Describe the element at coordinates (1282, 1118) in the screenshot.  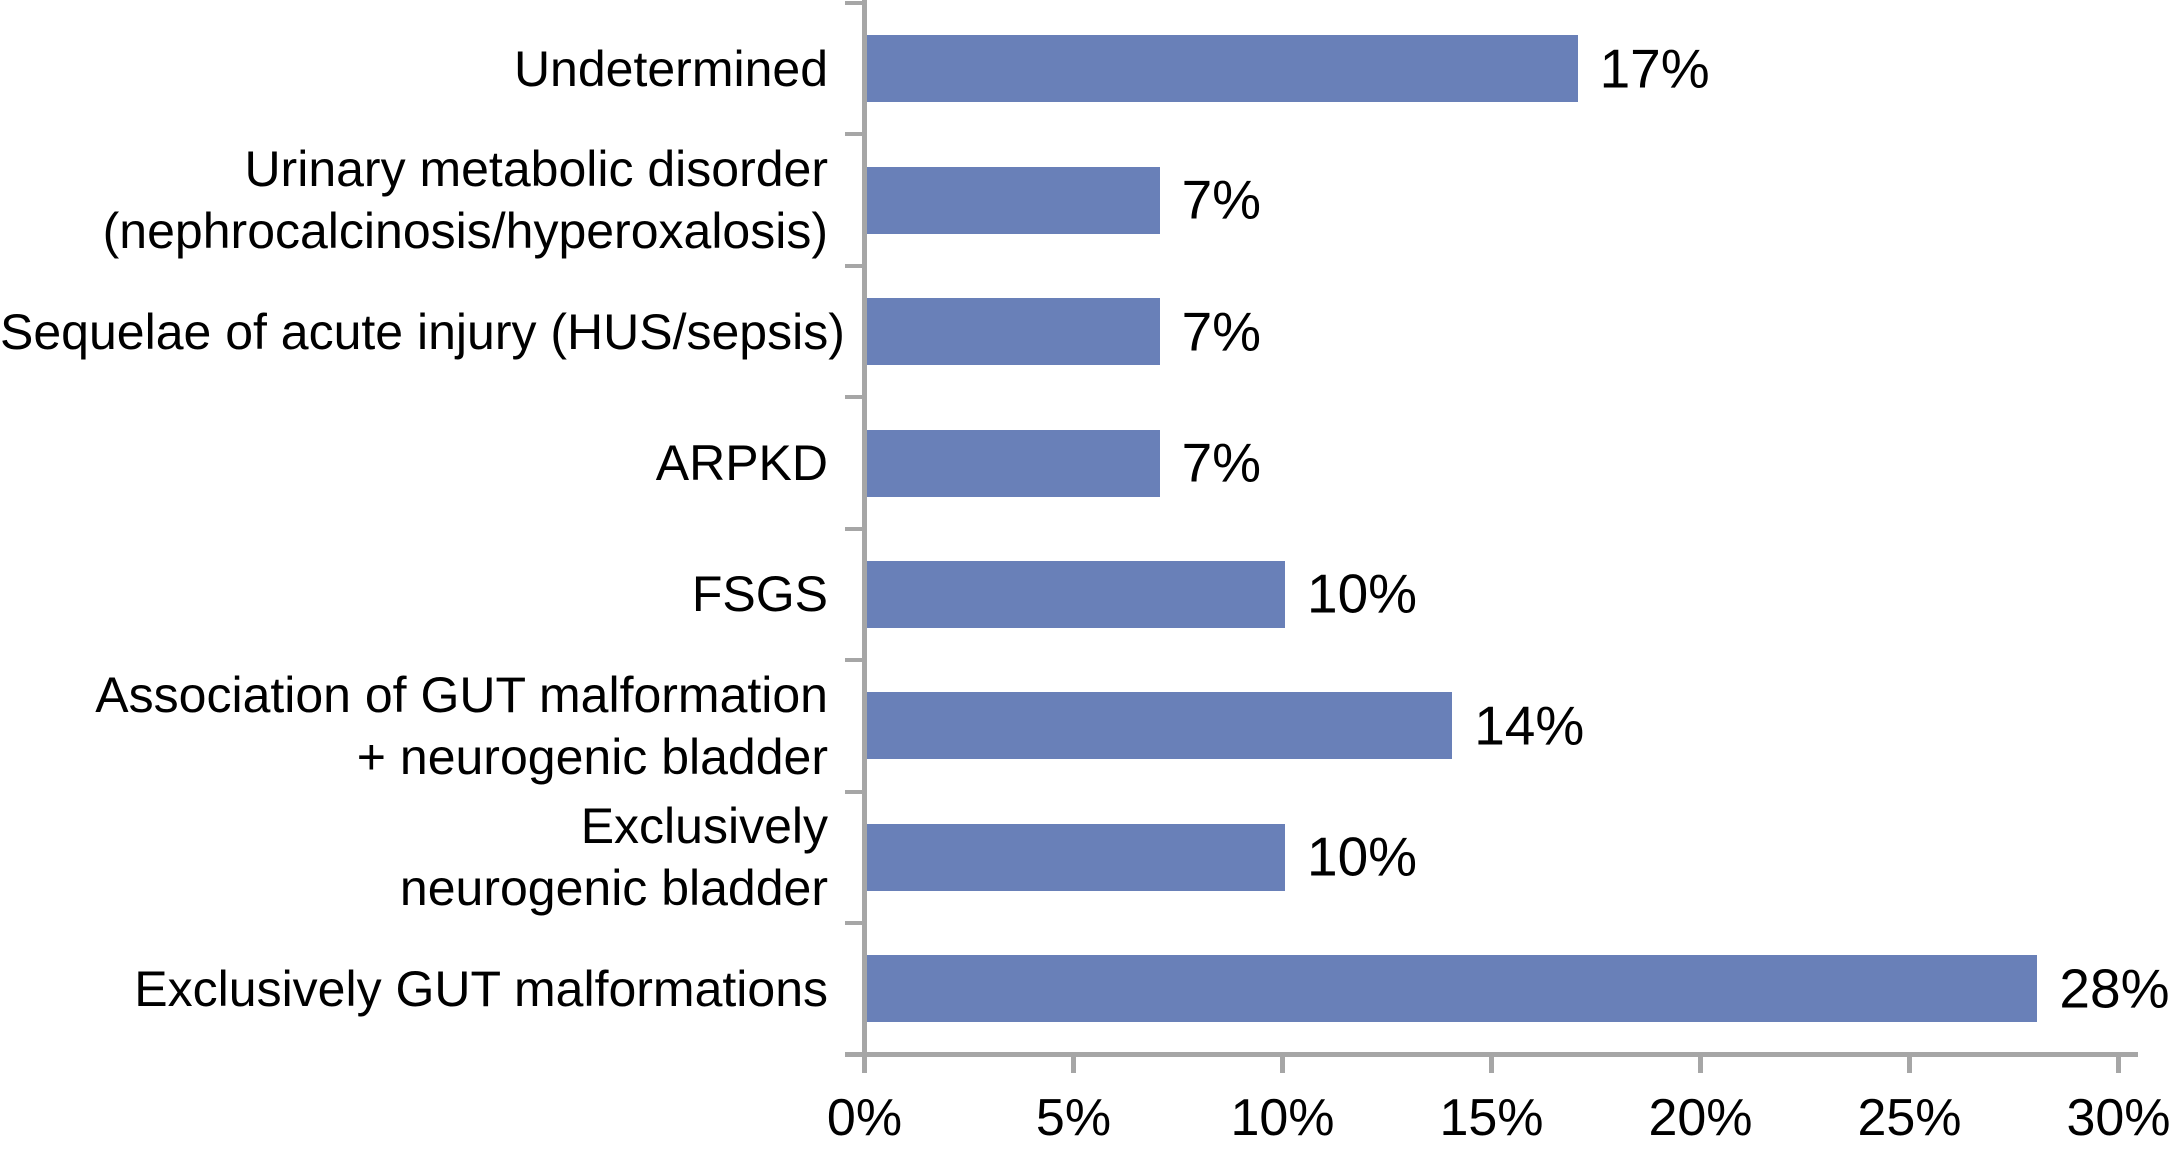
I see `x-axis-tick-label: 10%` at that location.